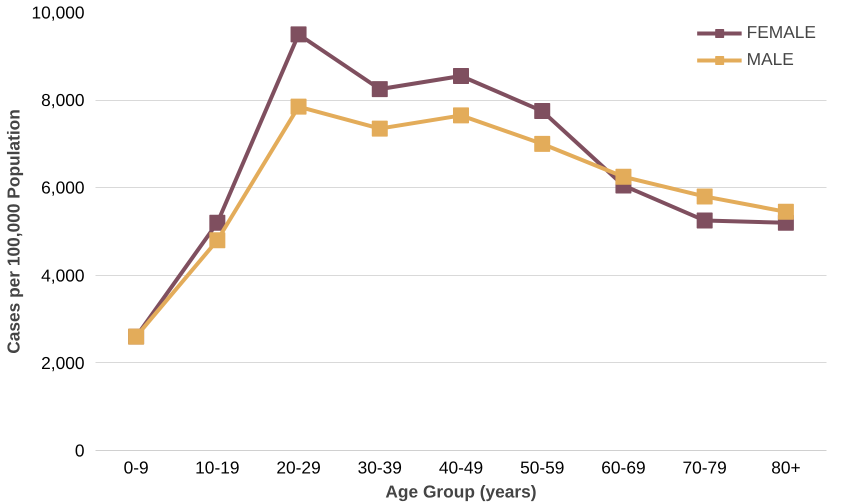 Image resolution: width=841 pixels, height=504 pixels. What do you see at coordinates (63, 100) in the screenshot?
I see `y-tick-label: 8,000` at bounding box center [63, 100].